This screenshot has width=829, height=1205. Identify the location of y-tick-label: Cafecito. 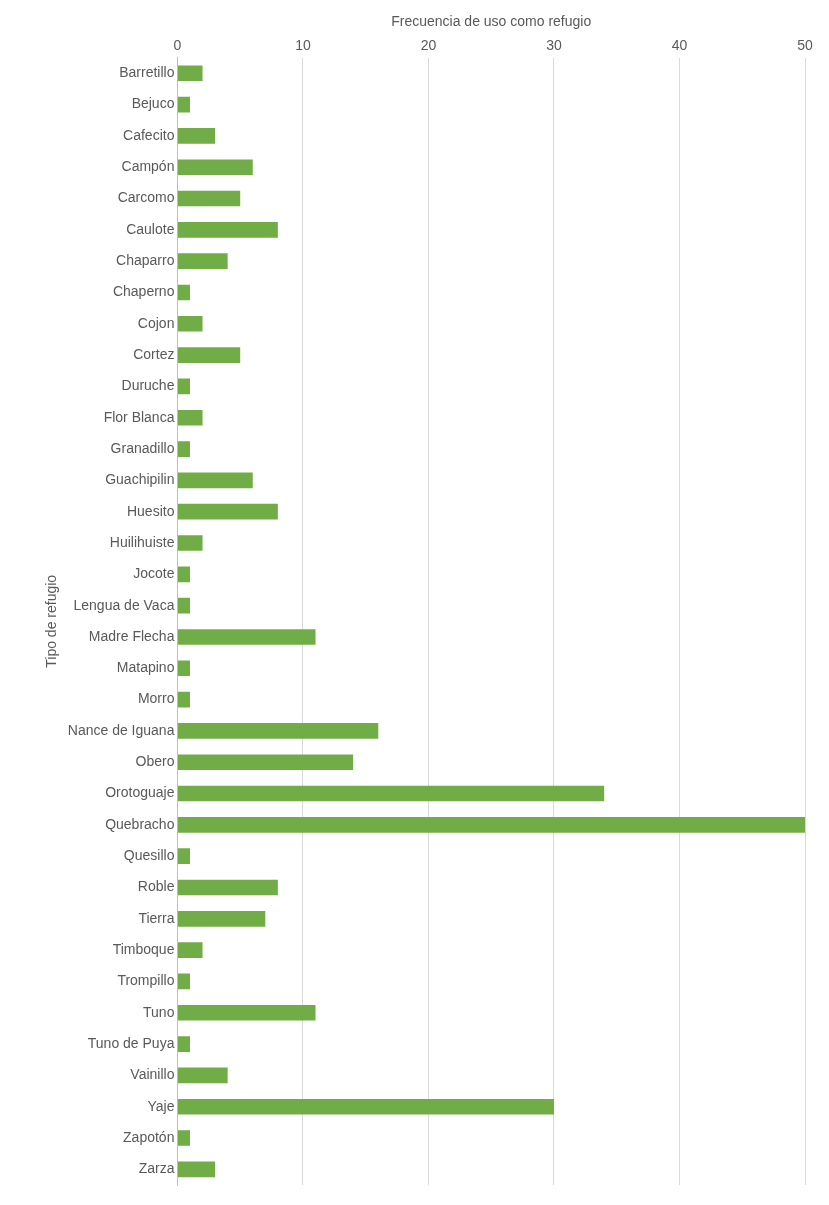
(149, 134).